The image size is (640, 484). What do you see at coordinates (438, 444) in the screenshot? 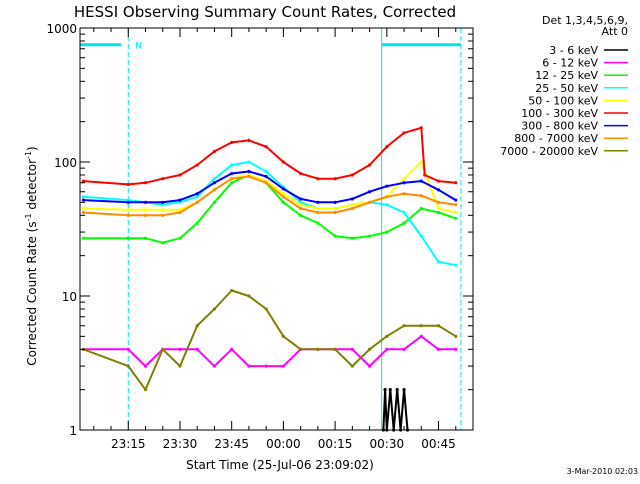
I see `x-tick-label: 00:45` at bounding box center [438, 444].